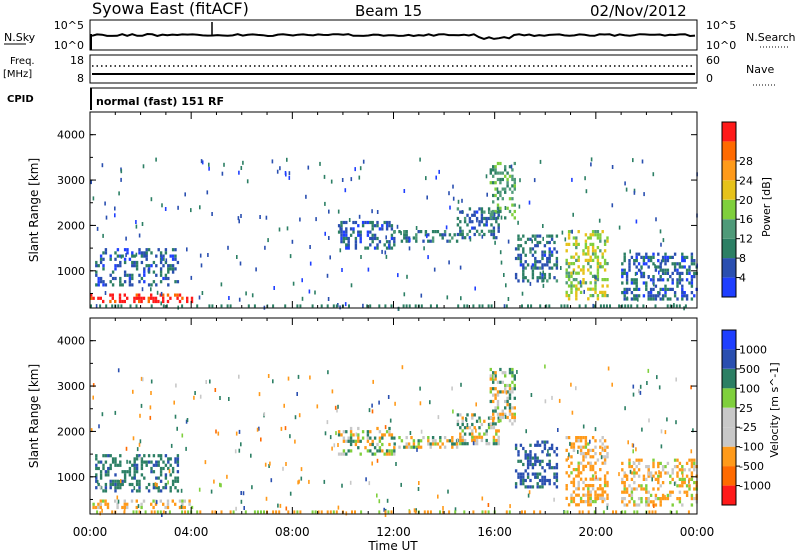 This screenshot has width=800, height=558. I want to click on colorbar-tick-label: 4, so click(742, 278).